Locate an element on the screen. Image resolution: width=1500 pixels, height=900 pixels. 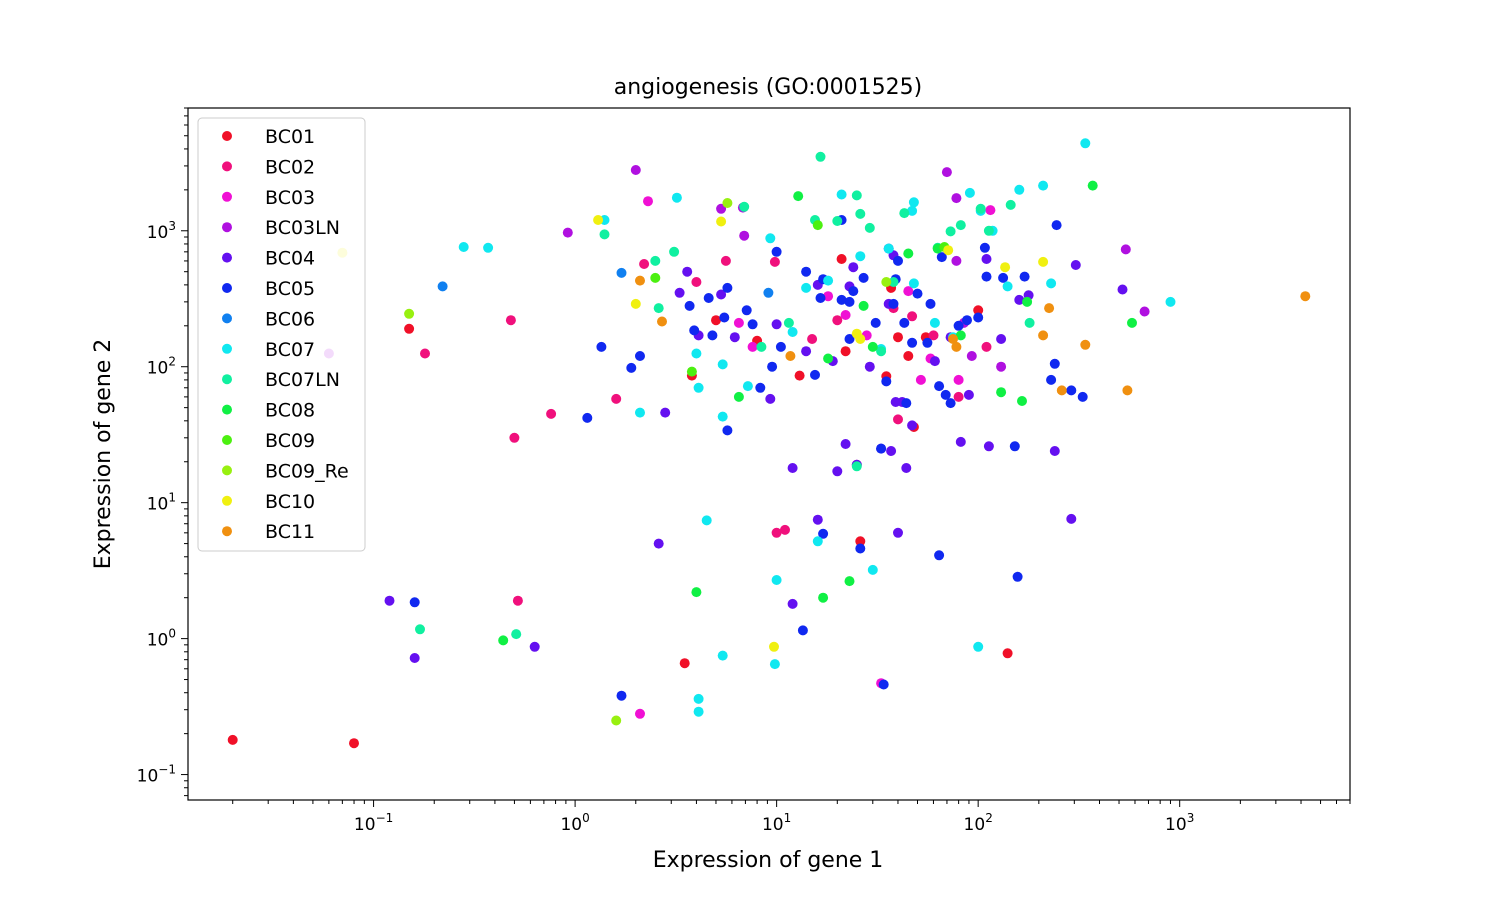
legend-marker-bc07 is located at coordinates (227, 348).